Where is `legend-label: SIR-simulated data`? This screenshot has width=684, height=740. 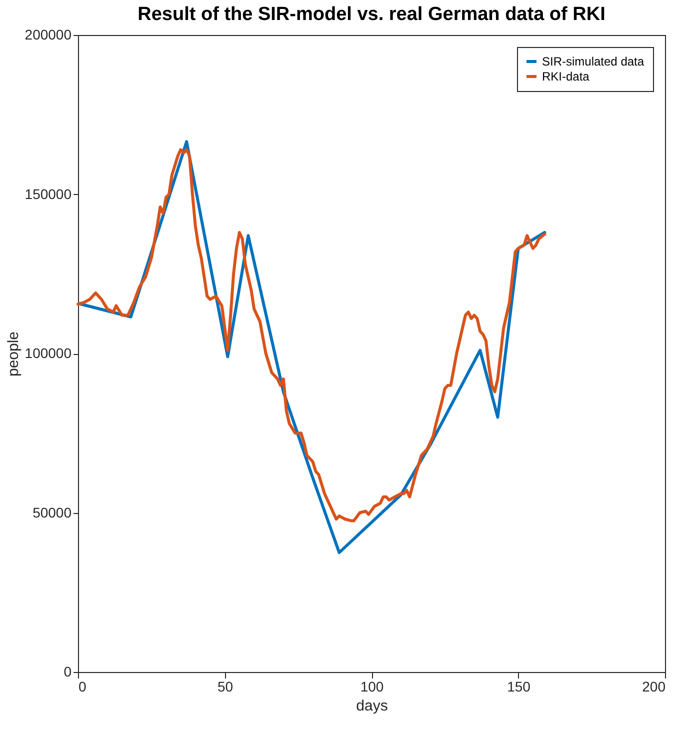 legend-label: SIR-simulated data is located at coordinates (593, 61).